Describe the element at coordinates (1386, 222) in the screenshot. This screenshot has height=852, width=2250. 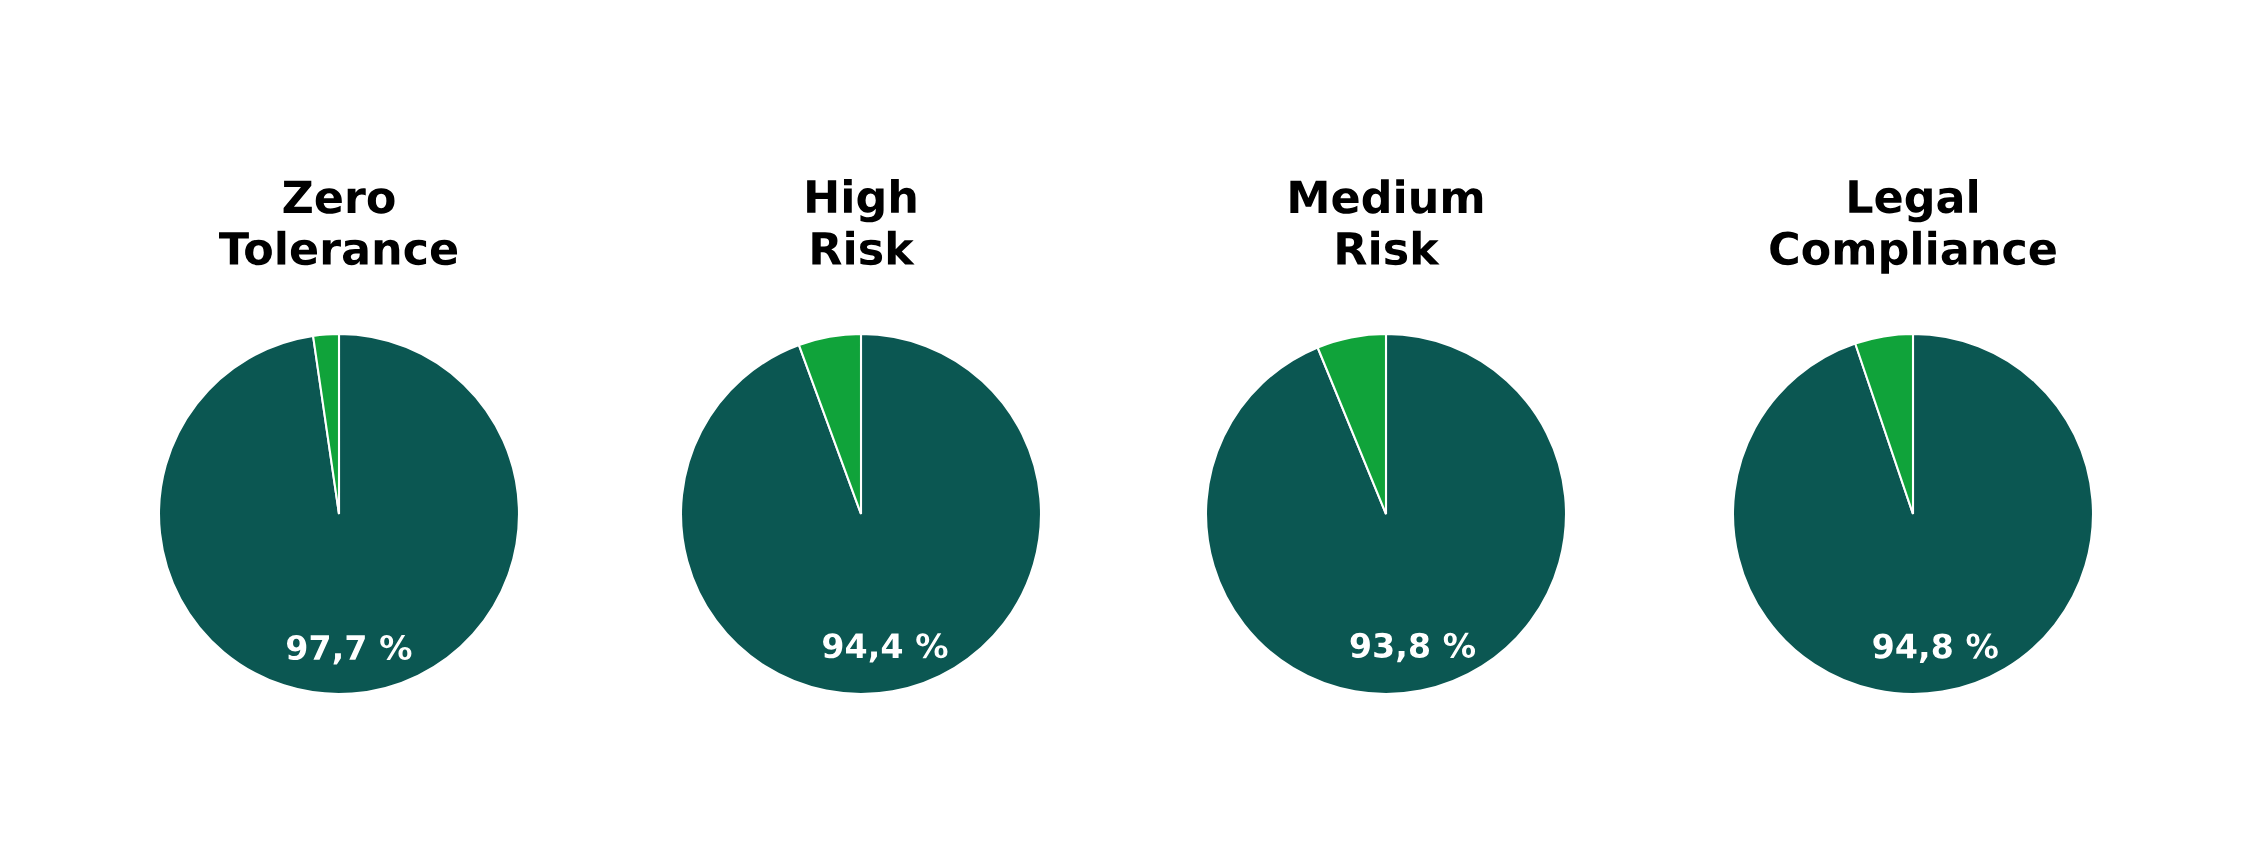
I see `chart-title: Medium Risk` at that location.